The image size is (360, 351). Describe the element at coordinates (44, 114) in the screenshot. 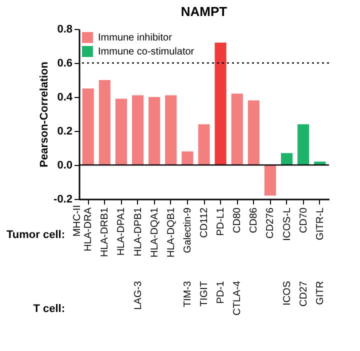

I see `y-axis-title: Pearson-Correlation` at that location.